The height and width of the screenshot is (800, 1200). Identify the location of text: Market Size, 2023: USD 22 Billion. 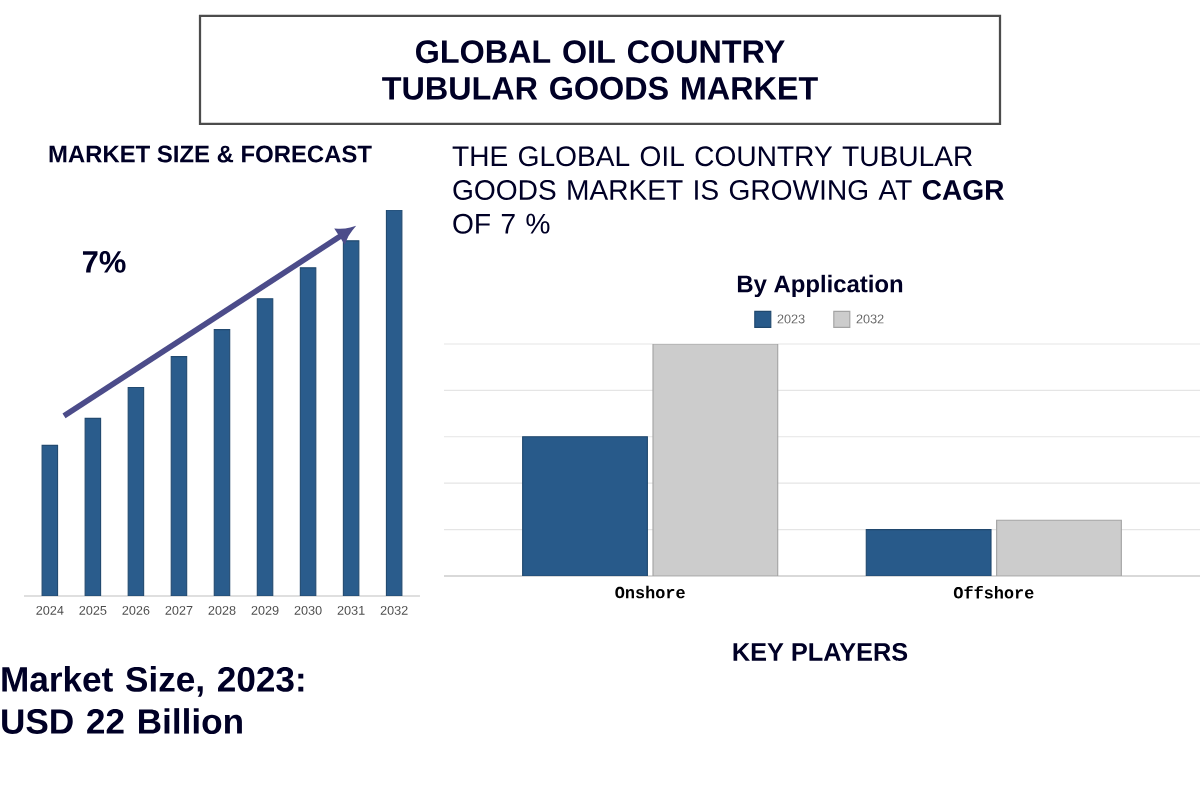
(153, 699).